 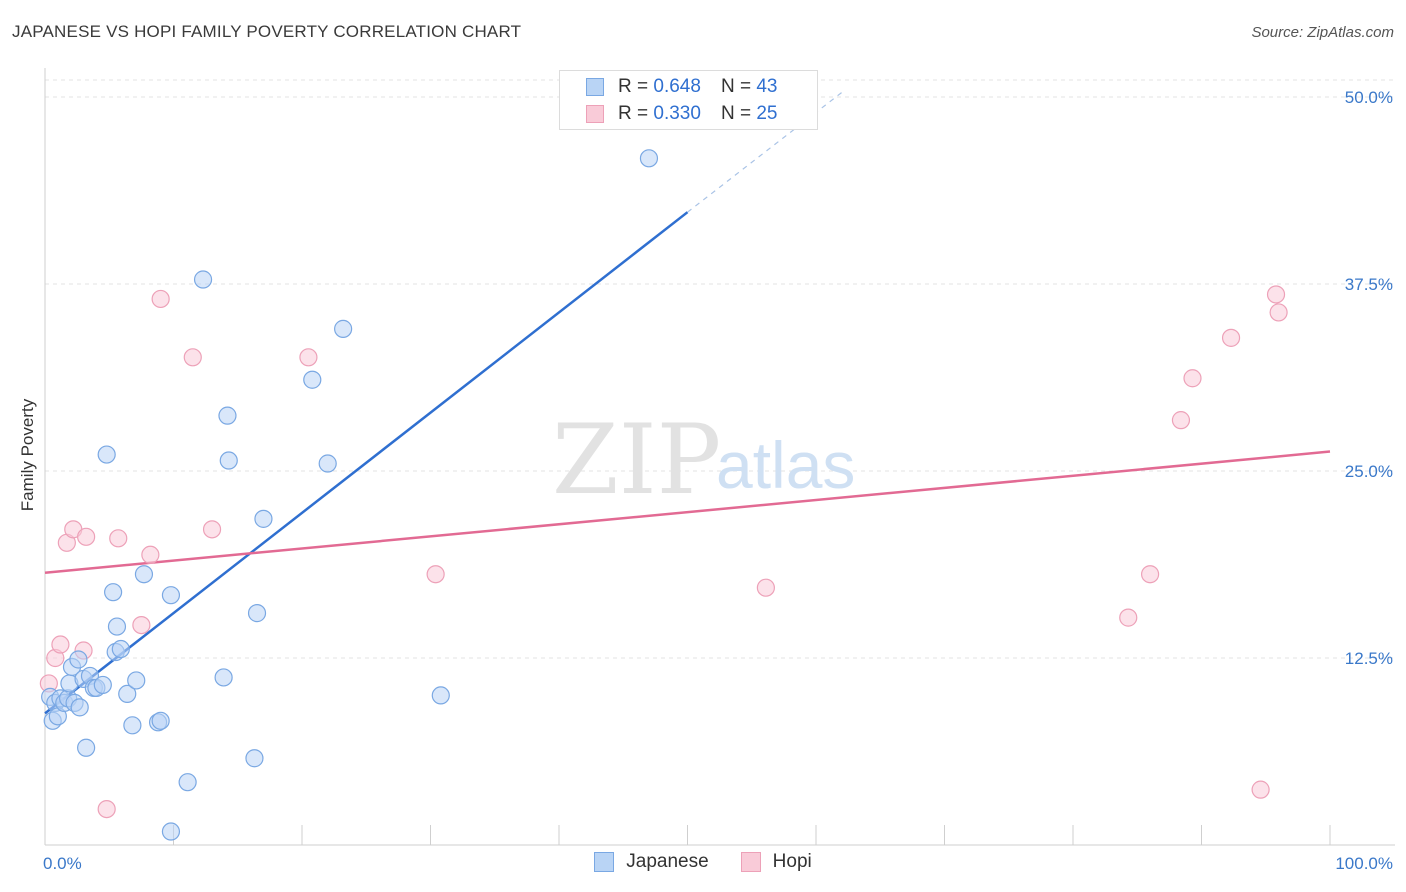 I want to click on source-label: Source: ZipAtlas.com, so click(x=1322, y=32).